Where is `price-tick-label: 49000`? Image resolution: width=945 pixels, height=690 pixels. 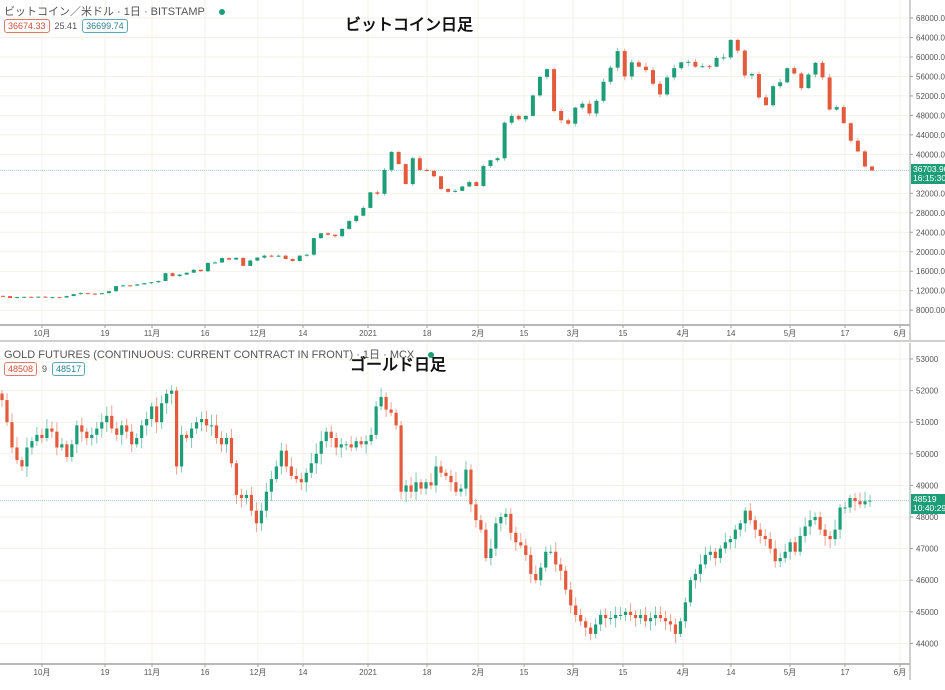 price-tick-label: 49000 is located at coordinates (927, 485).